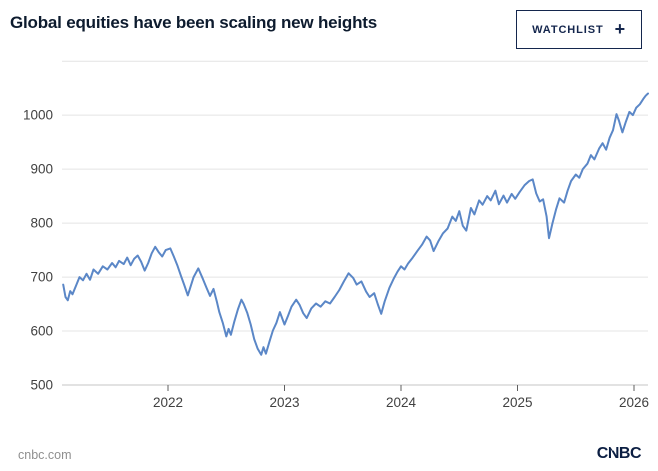 This screenshot has height=471, width=658. I want to click on watchlist-button-label: WATCHLIST, so click(568, 29).